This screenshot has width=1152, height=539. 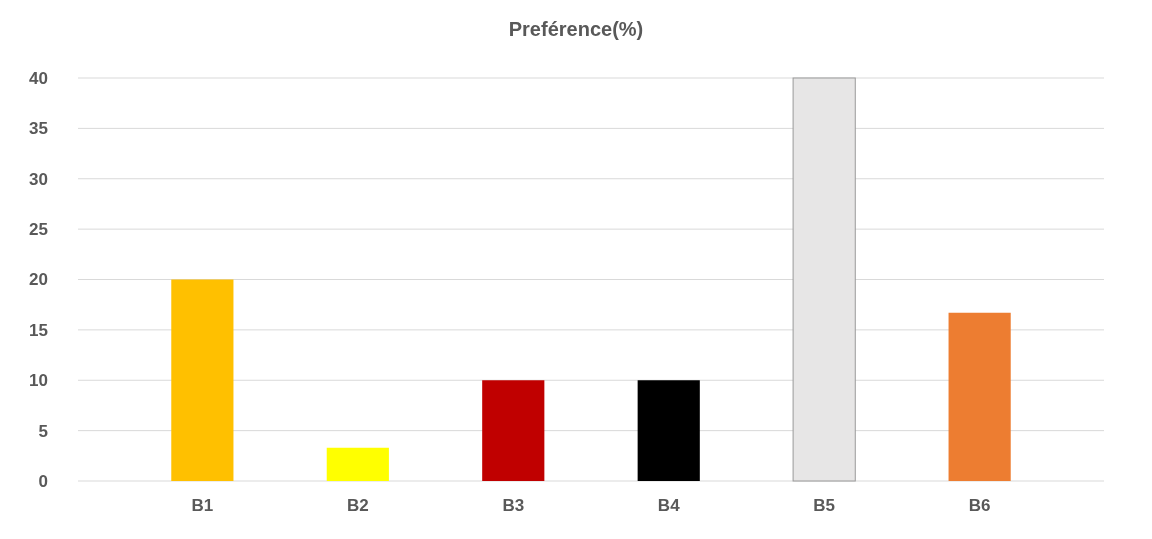 I want to click on y-tick-label: 30, so click(x=38, y=179).